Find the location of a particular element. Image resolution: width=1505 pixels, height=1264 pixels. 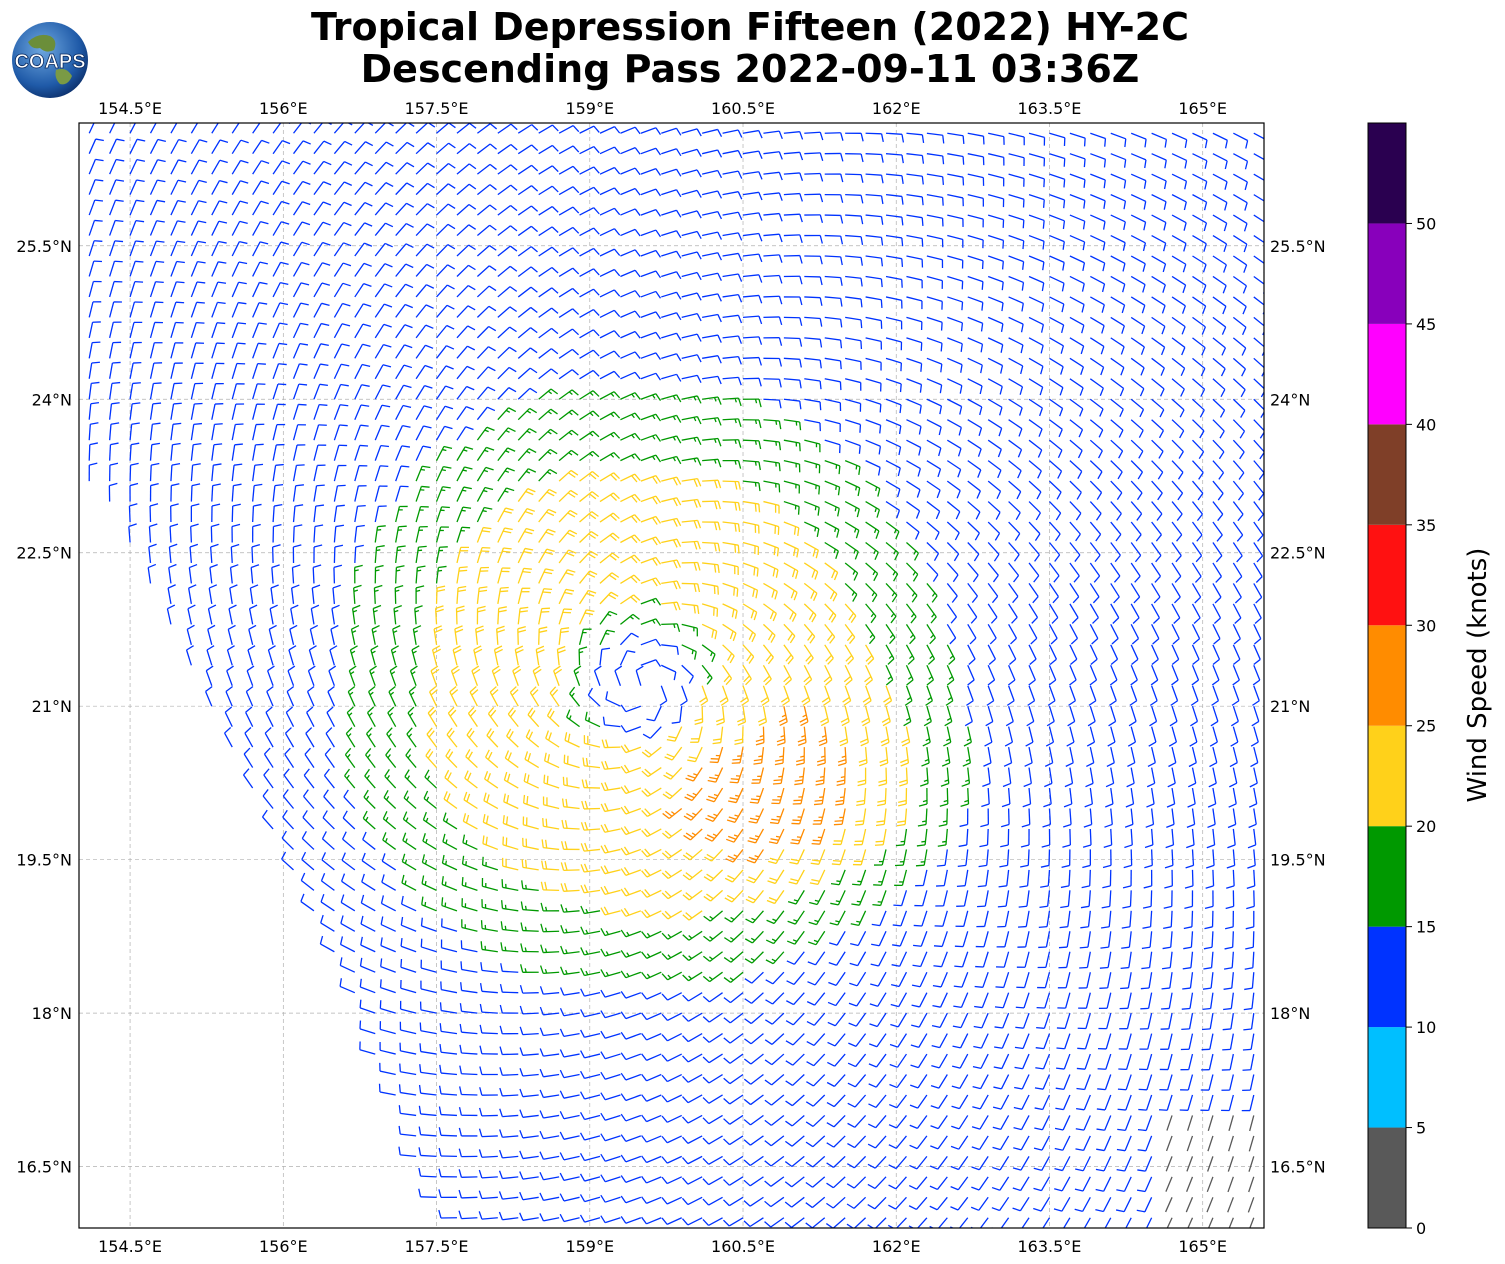

chart-title-line-1: Tropical Depression Fifteen (2022) HY-2C is located at coordinates (750, 27).